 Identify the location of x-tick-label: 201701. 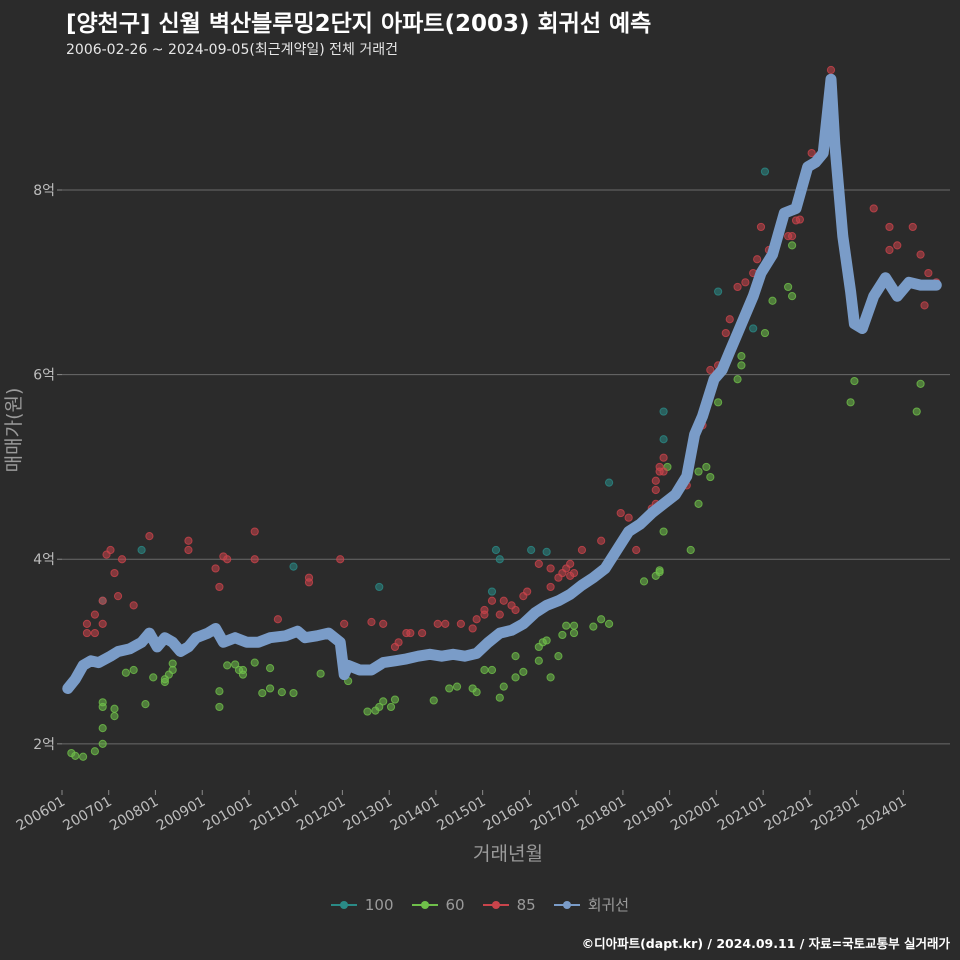
(555, 814).